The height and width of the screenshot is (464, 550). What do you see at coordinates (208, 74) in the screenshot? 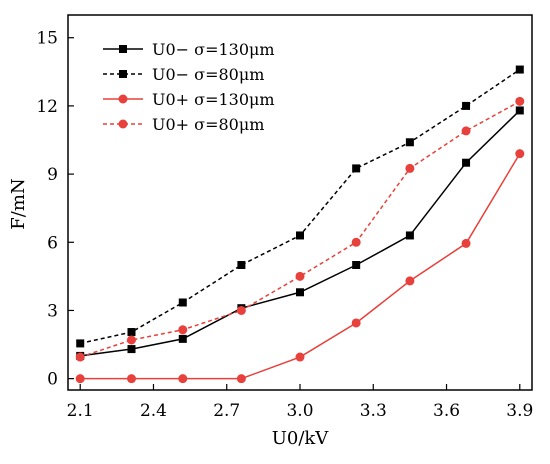
I see `legend-label: U0− σ=80μm` at bounding box center [208, 74].